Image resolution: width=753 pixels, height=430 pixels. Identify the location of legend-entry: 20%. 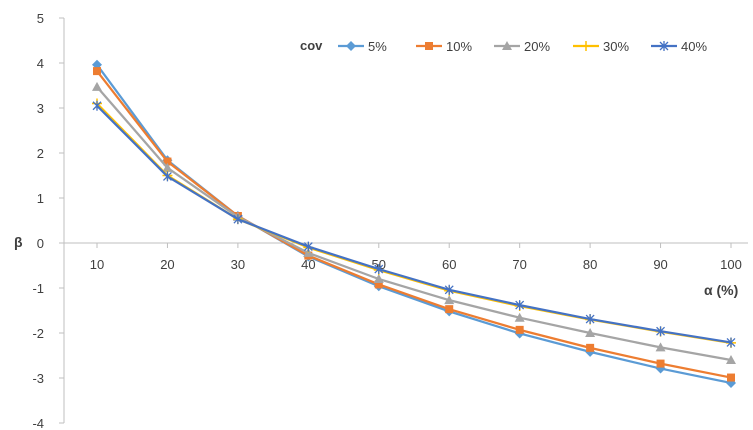
(522, 46).